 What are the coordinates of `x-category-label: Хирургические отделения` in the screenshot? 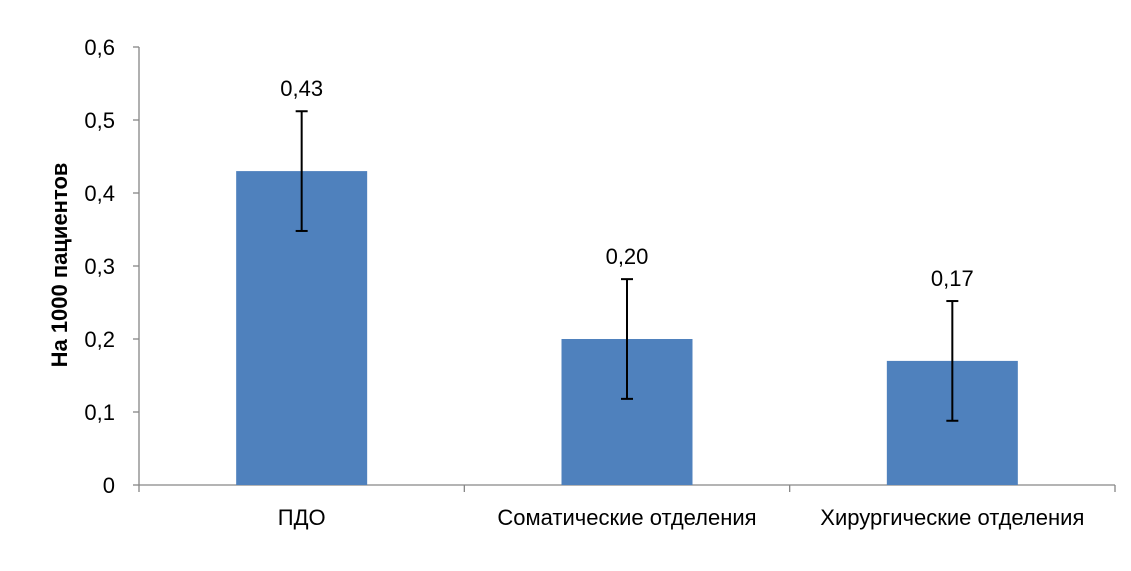 It's located at (952, 517).